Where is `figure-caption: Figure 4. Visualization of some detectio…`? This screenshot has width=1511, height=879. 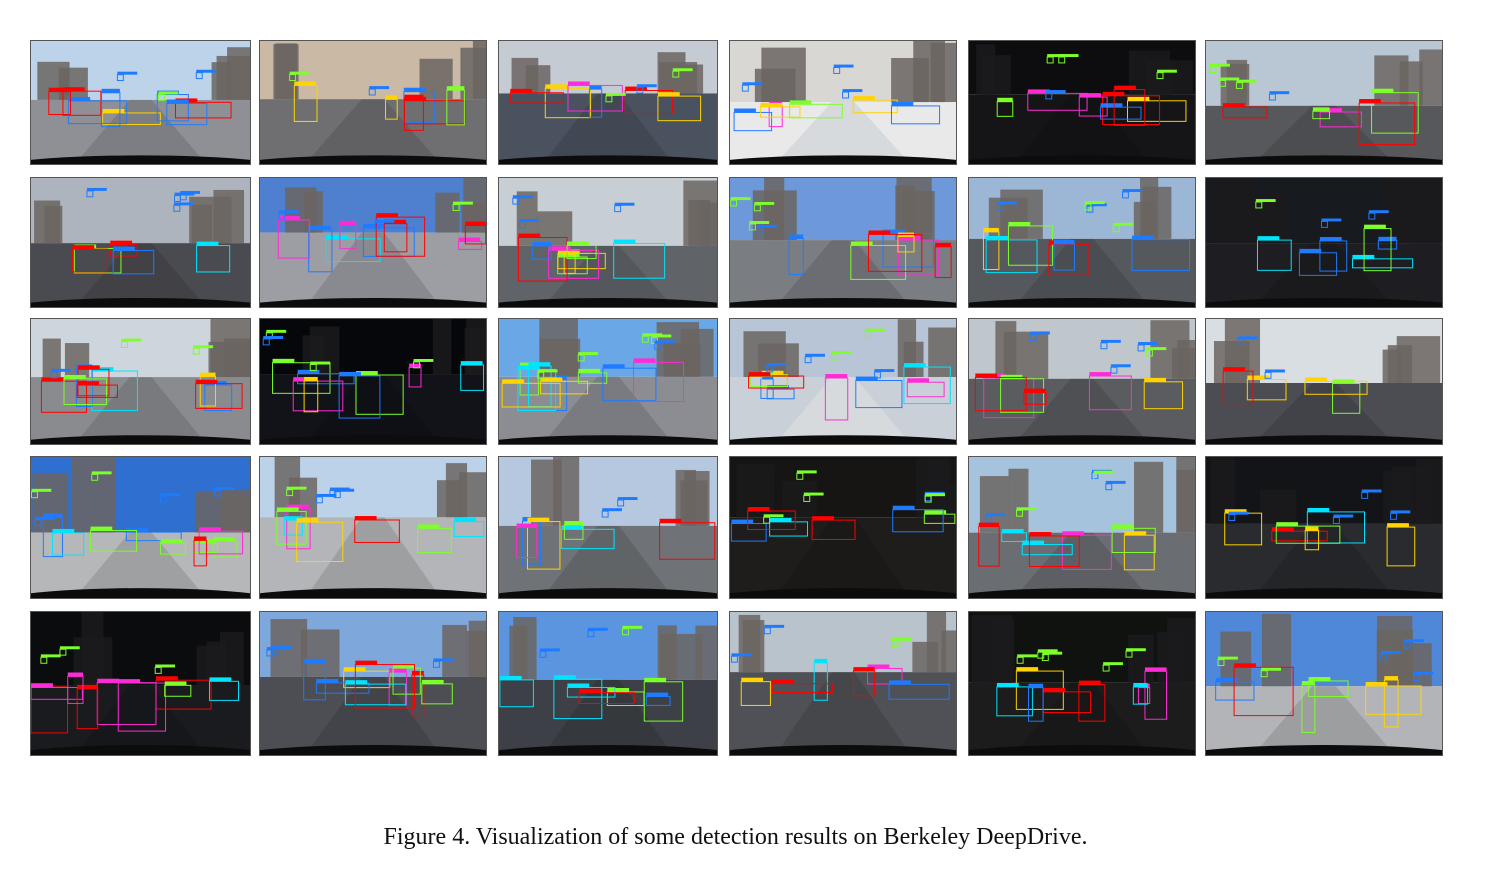
figure-caption: Figure 4. Visualization of some detectio… is located at coordinates (735, 837).